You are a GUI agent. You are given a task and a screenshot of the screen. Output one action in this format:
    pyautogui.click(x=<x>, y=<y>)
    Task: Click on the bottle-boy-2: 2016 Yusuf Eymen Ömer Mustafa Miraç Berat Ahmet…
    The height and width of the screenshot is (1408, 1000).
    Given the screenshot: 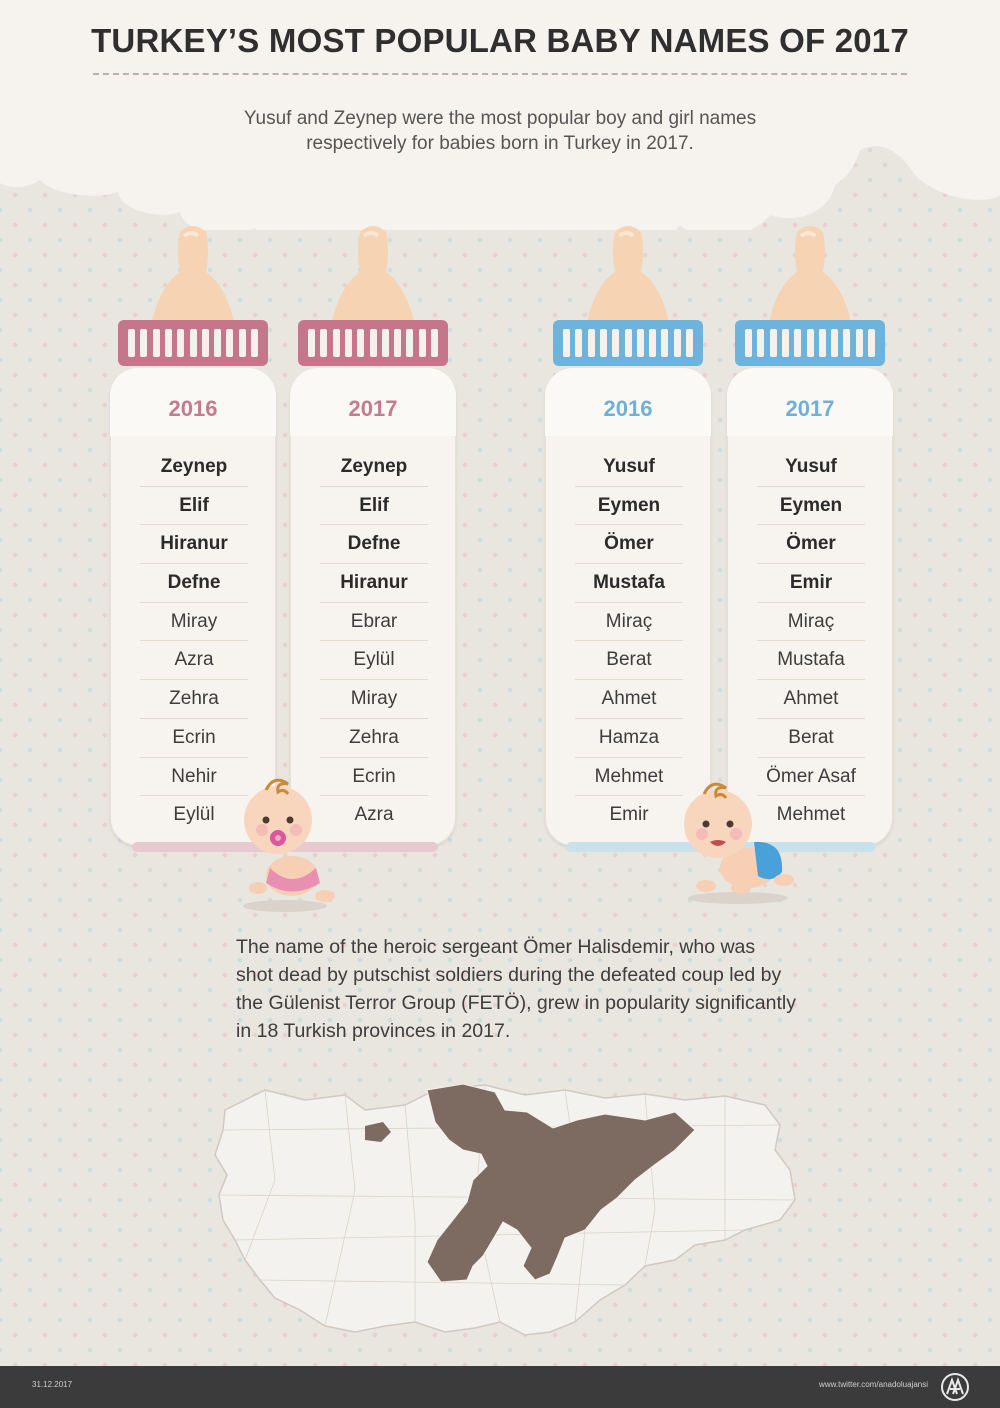 What is the action you would take?
    pyautogui.click(x=628, y=542)
    